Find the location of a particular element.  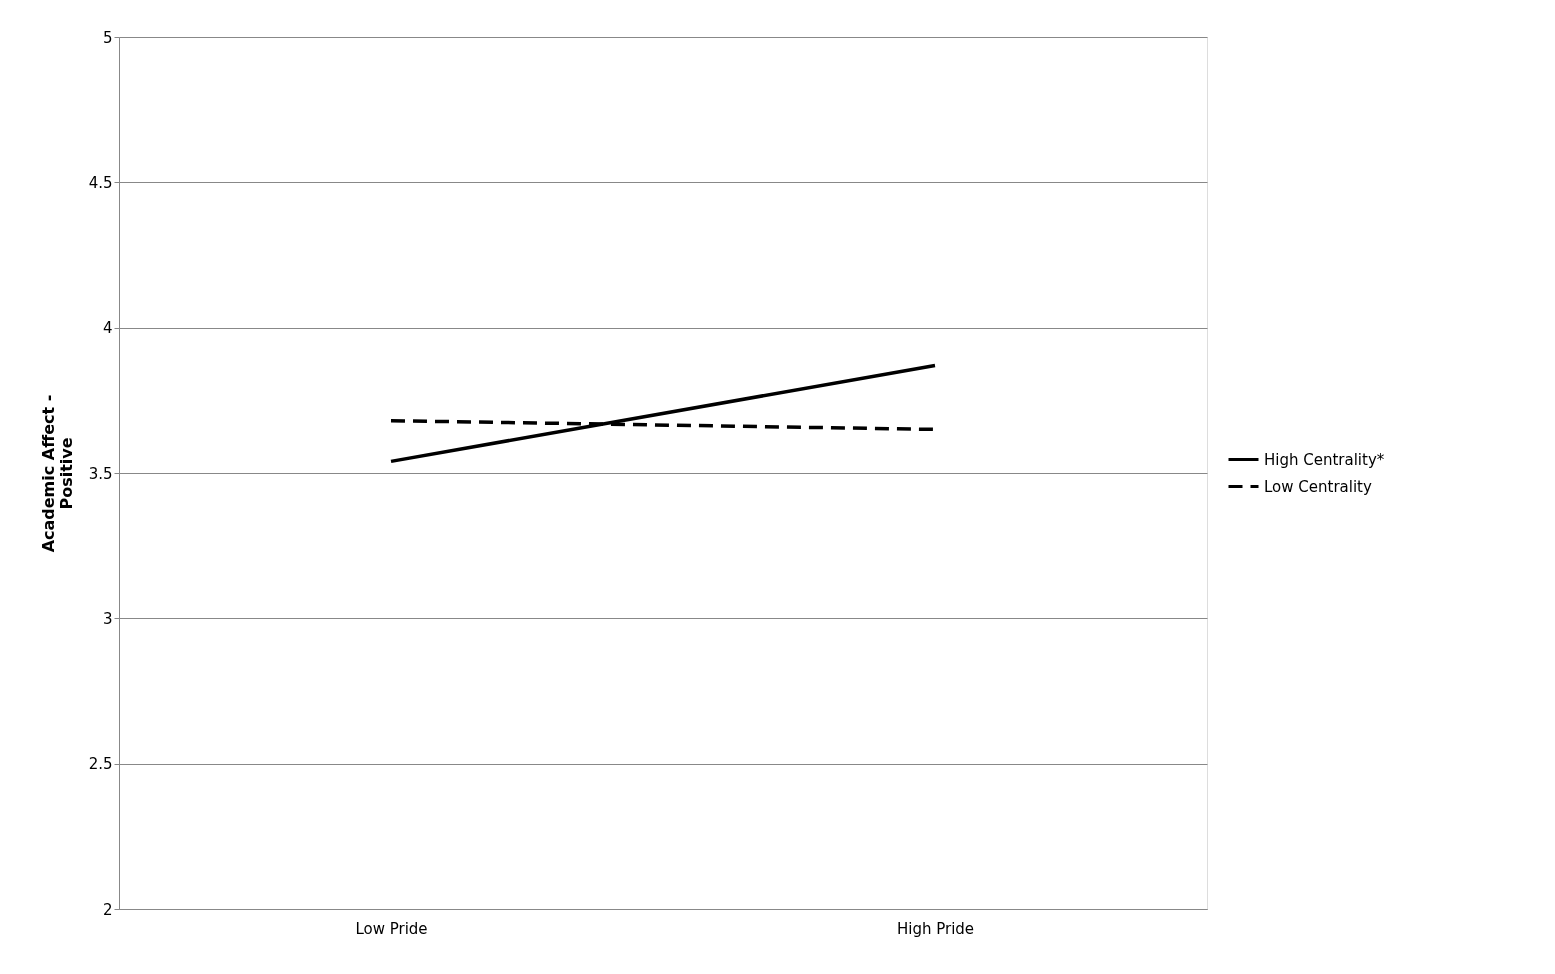

y-tick-label: 5 is located at coordinates (107, 37).